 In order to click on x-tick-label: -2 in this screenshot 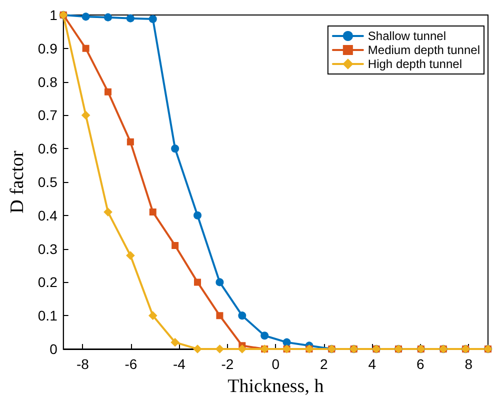, I will do `click(227, 364)`.